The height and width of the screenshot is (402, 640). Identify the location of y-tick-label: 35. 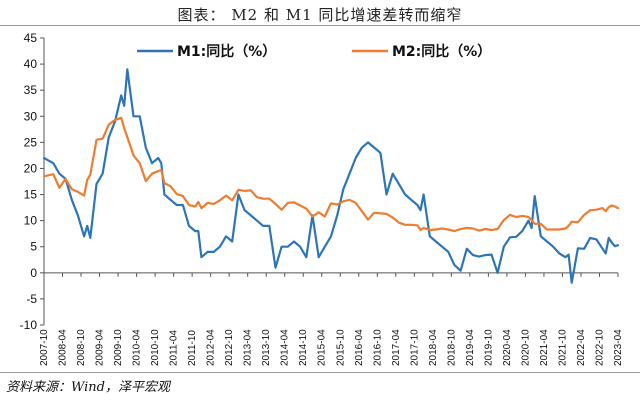
(31, 90).